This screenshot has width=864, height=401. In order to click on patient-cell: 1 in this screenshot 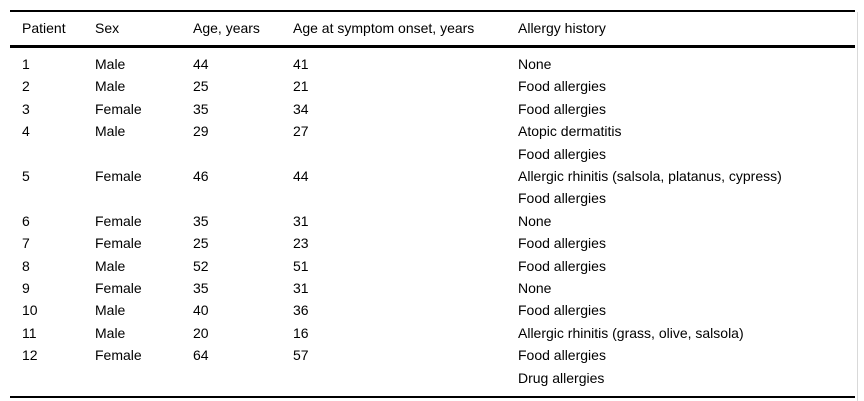, I will do `click(26, 64)`.